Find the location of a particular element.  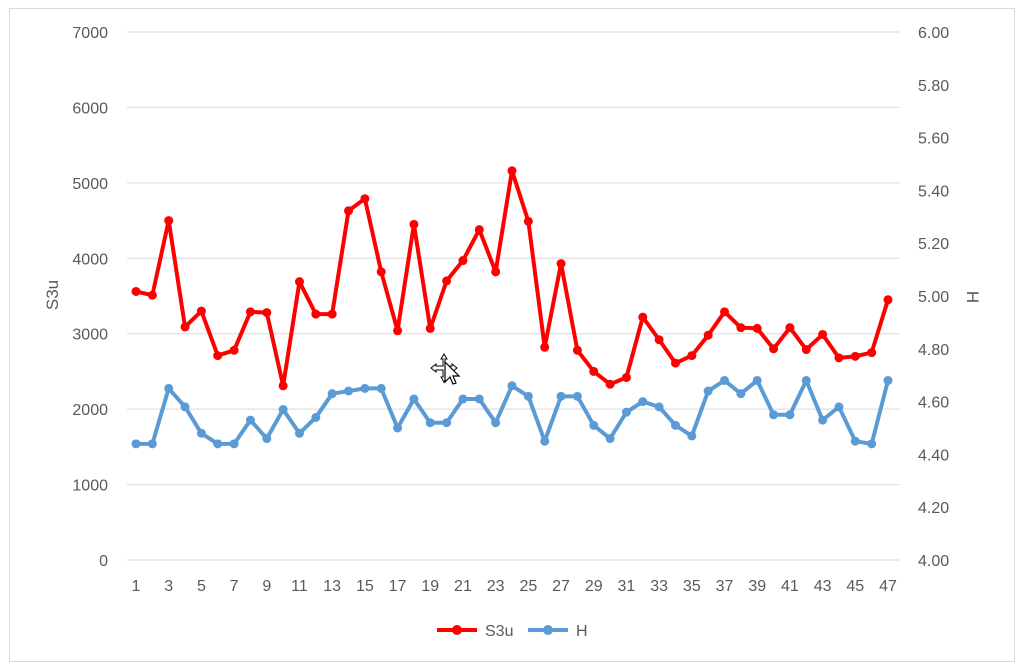

right-tick-label: 6.00 is located at coordinates (933, 33).